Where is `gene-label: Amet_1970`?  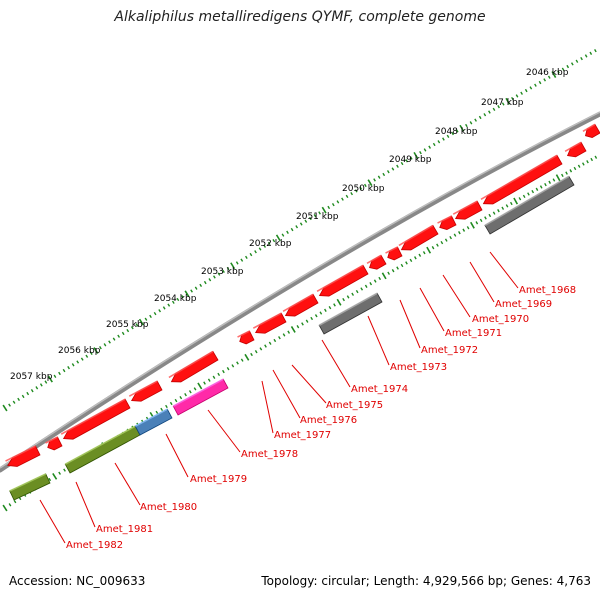 gene-label: Amet_1970 is located at coordinates (500, 319).